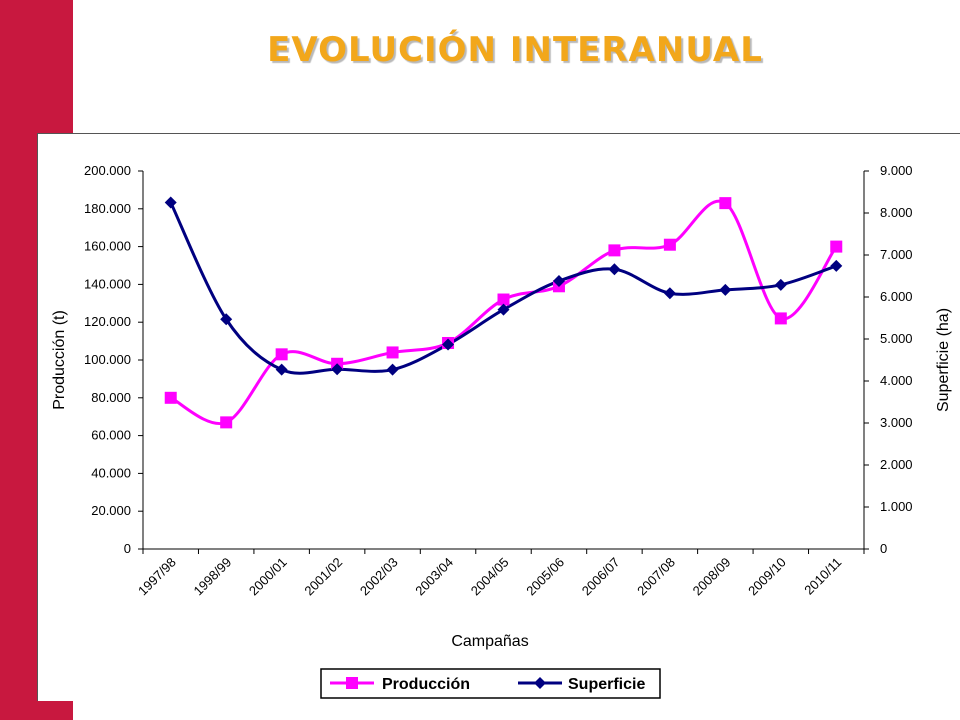  I want to click on y-tick-label: 200.000, so click(107, 170).